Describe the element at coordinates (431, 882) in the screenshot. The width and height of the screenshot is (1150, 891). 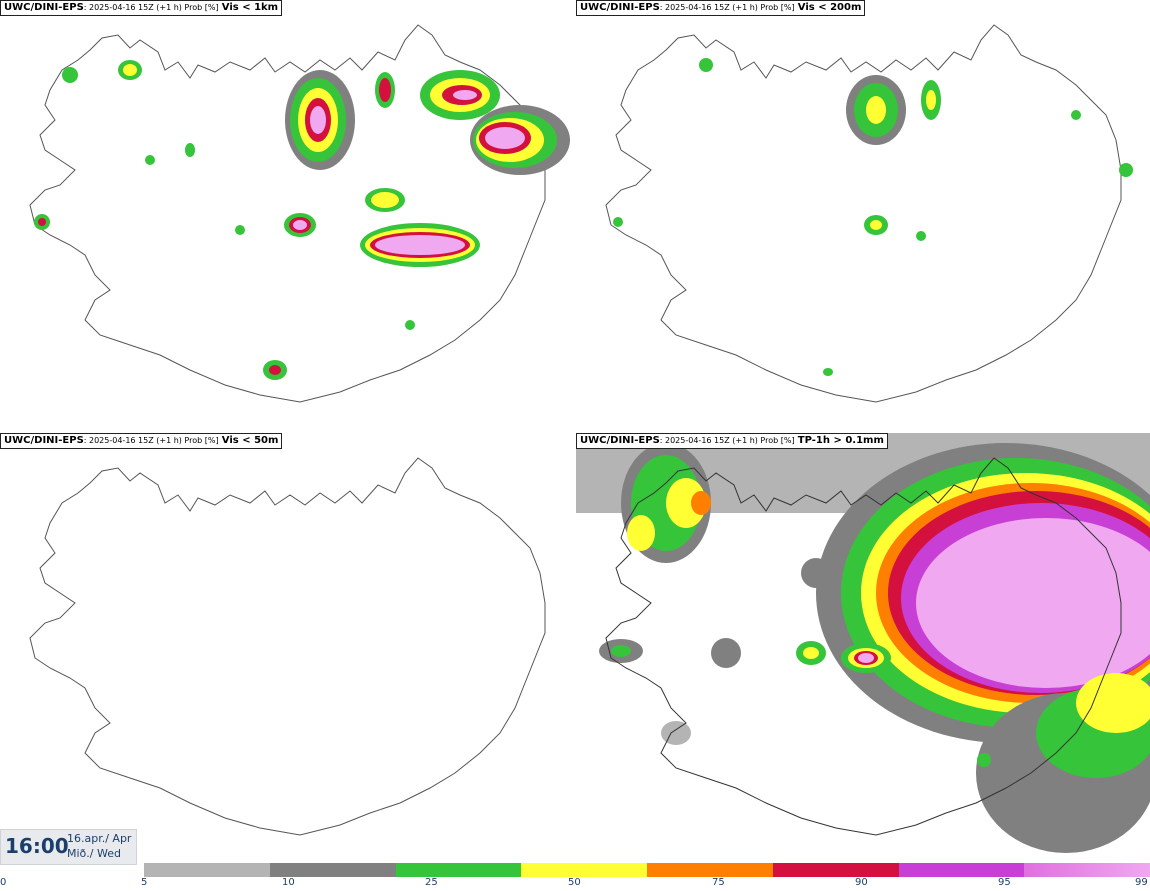
I see `colorbar-tick: 25` at that location.